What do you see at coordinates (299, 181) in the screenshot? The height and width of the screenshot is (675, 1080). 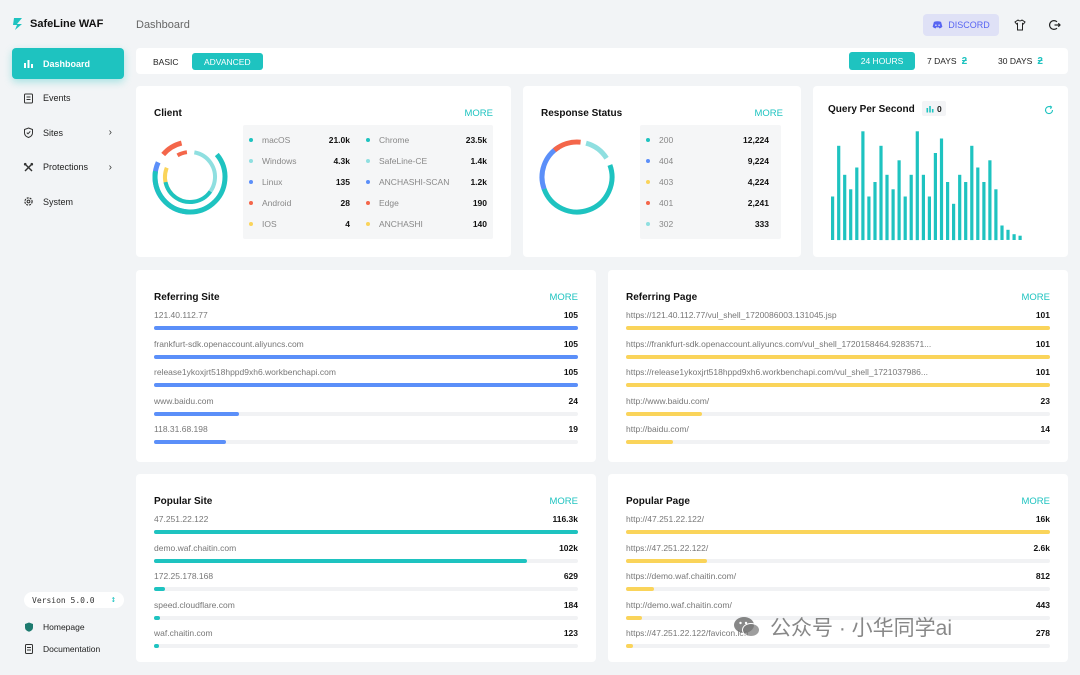 I see `legend-row: Linux 135` at bounding box center [299, 181].